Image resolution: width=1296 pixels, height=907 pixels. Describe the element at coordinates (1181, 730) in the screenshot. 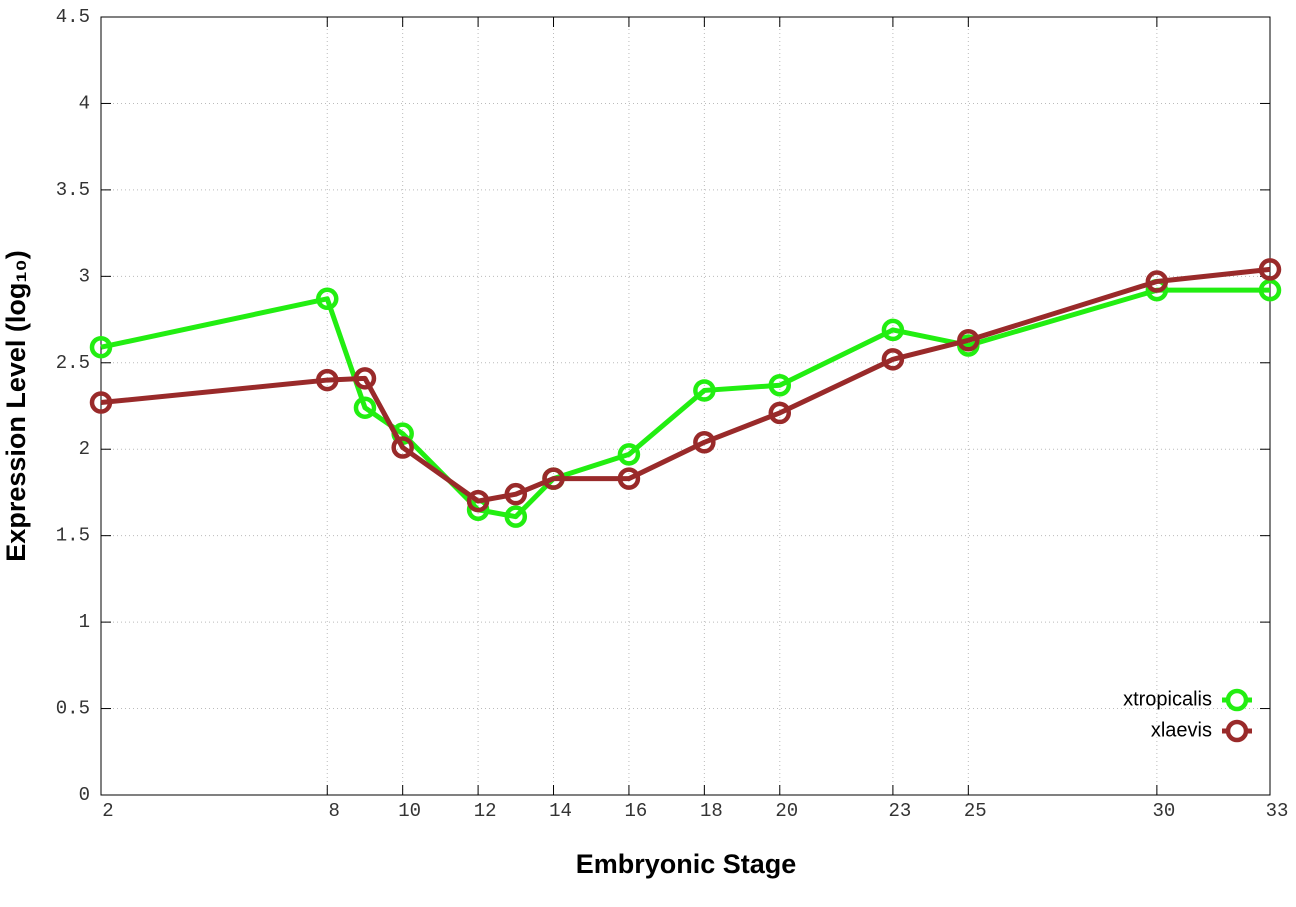

I see `legend-label: xlaevis` at that location.